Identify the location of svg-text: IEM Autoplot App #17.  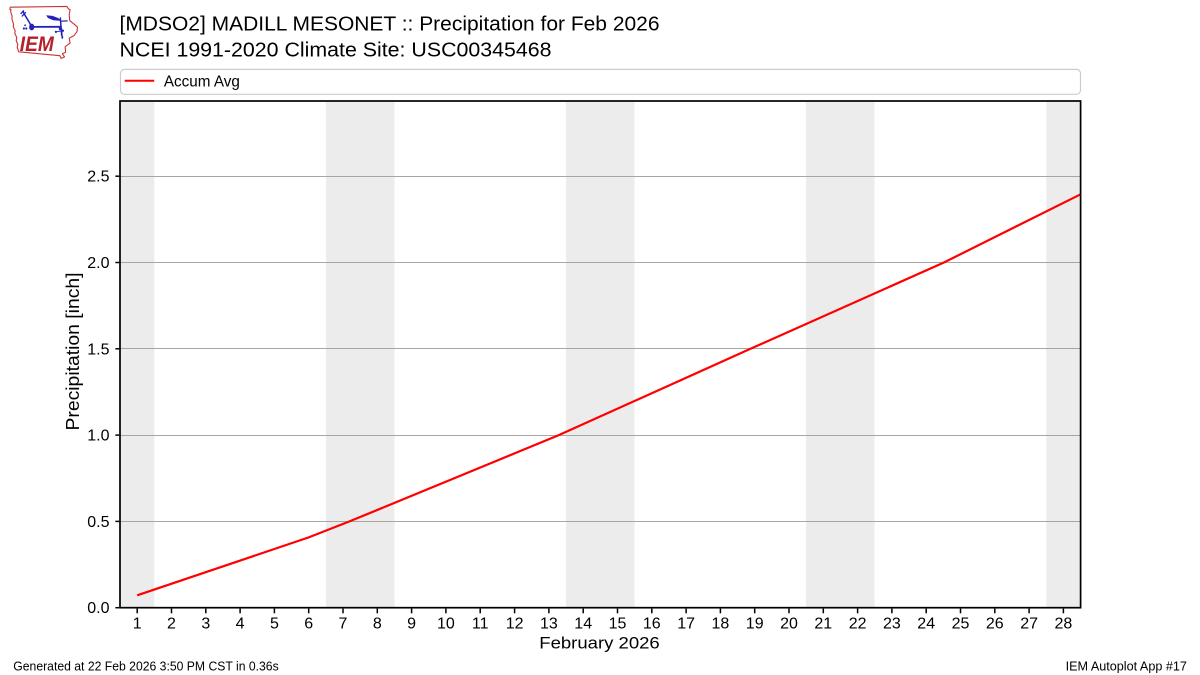
(1126, 666).